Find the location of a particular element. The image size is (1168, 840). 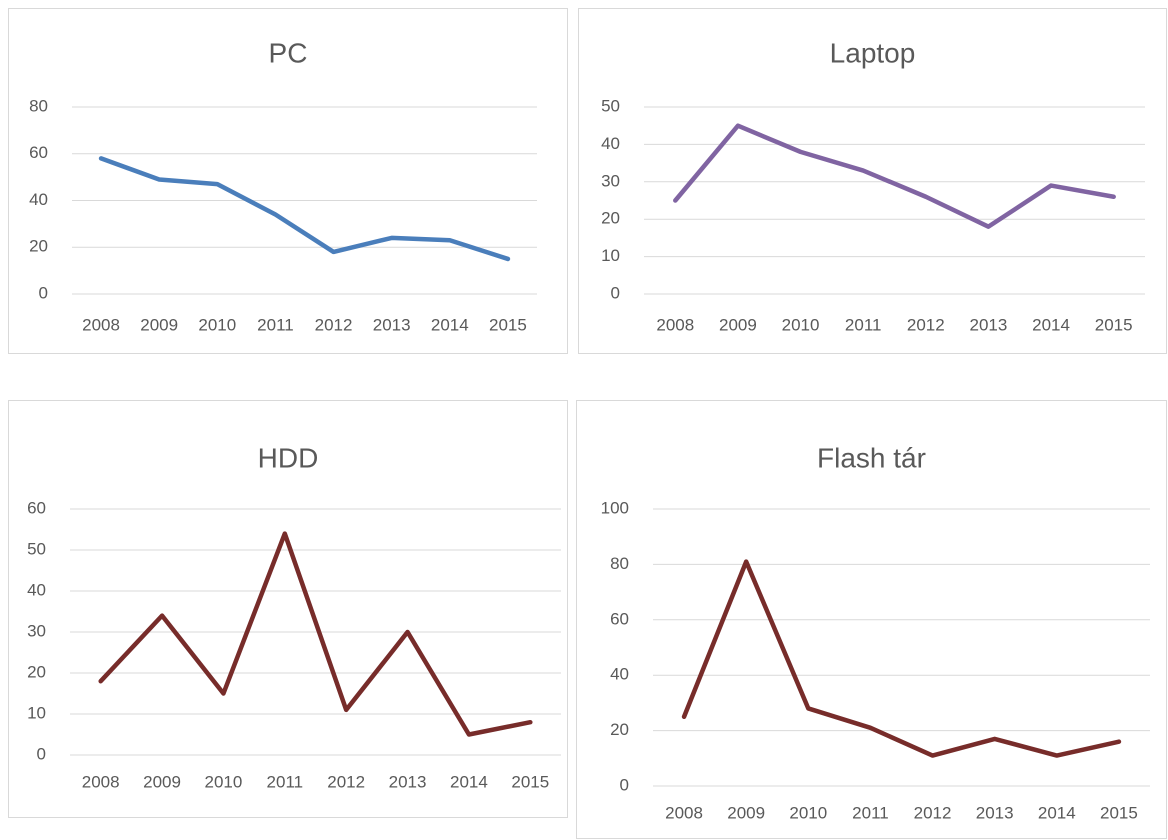

chart-title: PC is located at coordinates (288, 52).